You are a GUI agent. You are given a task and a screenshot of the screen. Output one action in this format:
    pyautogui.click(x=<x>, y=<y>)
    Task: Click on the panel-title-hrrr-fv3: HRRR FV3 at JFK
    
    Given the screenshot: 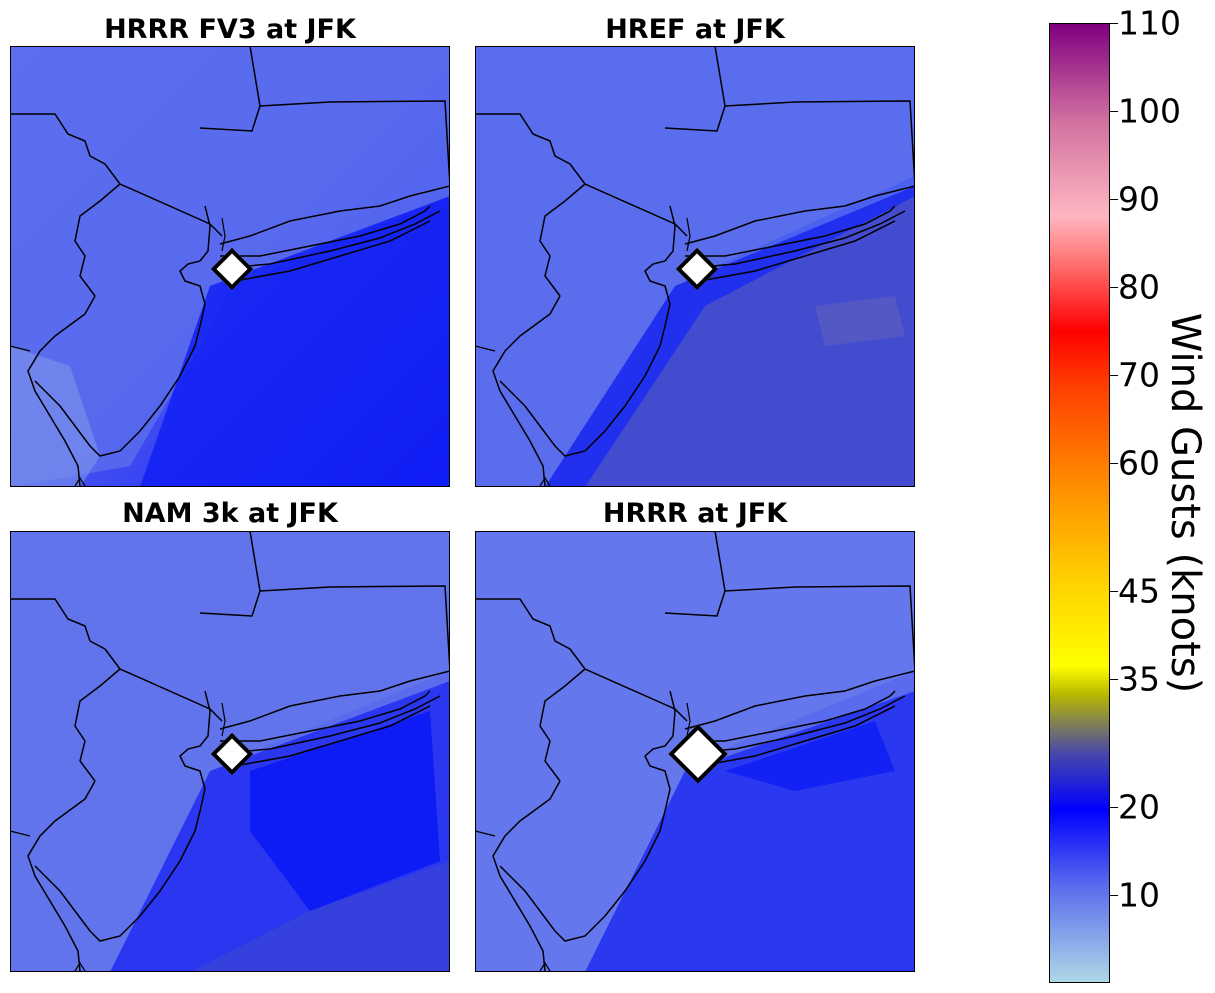 What is the action you would take?
    pyautogui.click(x=230, y=29)
    